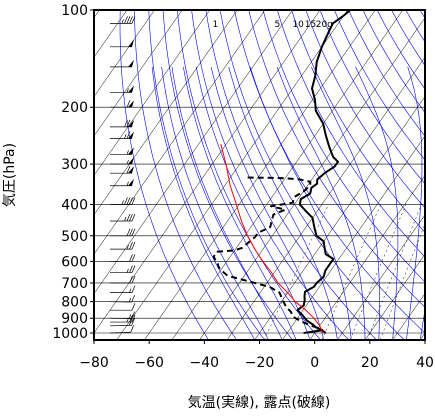 Image resolution: width=435 pixels, height=416 pixels. What do you see at coordinates (10, 175) in the screenshot?
I see `y-axis-title: 気圧(hPa)` at bounding box center [10, 175].